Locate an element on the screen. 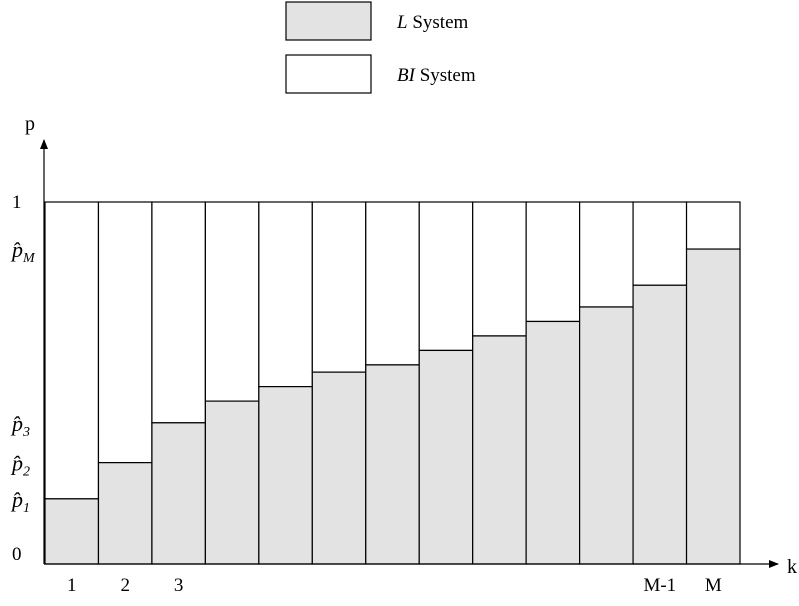 The image size is (799, 606). x-tick-label: M is located at coordinates (713, 585).